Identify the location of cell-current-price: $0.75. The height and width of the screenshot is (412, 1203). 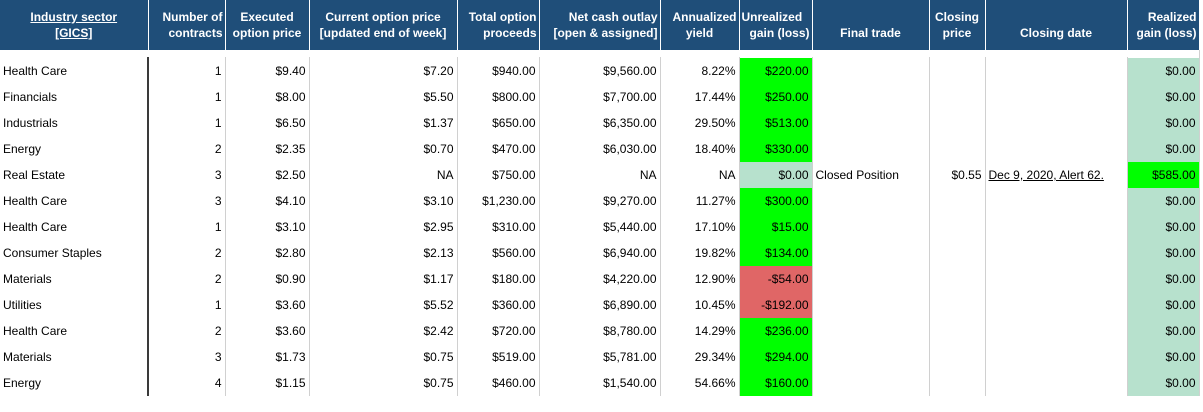
(383, 357).